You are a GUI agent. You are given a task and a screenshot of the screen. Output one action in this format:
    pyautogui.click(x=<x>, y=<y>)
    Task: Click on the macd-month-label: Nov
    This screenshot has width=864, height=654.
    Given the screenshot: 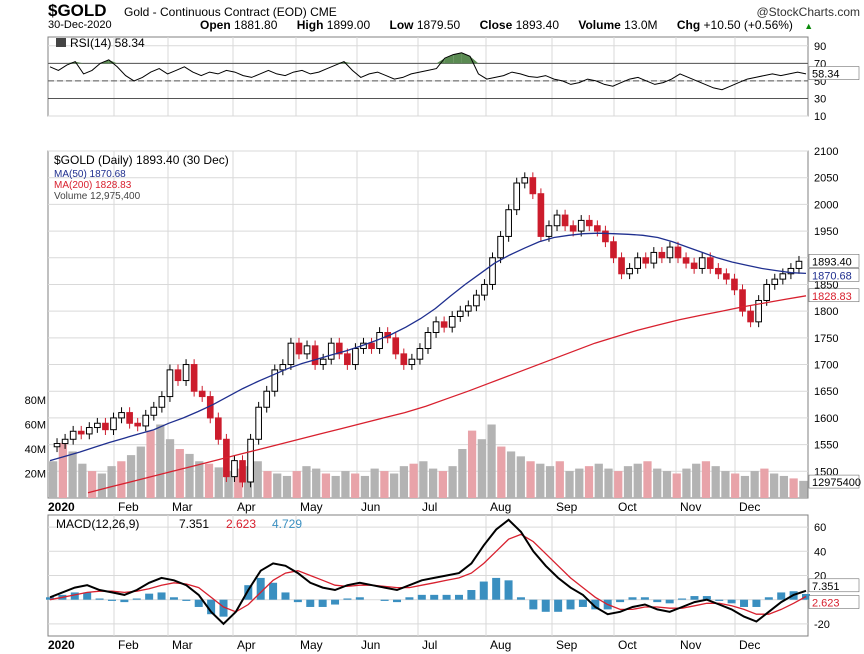 What is the action you would take?
    pyautogui.click(x=690, y=645)
    